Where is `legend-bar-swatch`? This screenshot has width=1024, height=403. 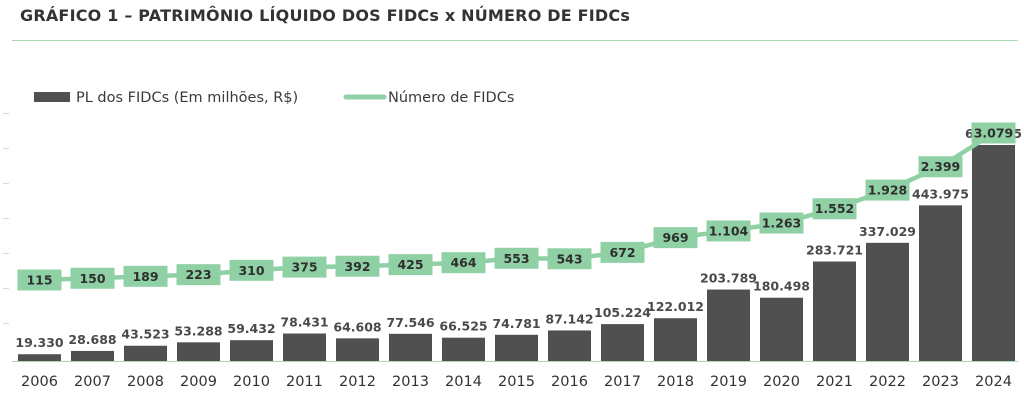 legend-bar-swatch is located at coordinates (52, 97).